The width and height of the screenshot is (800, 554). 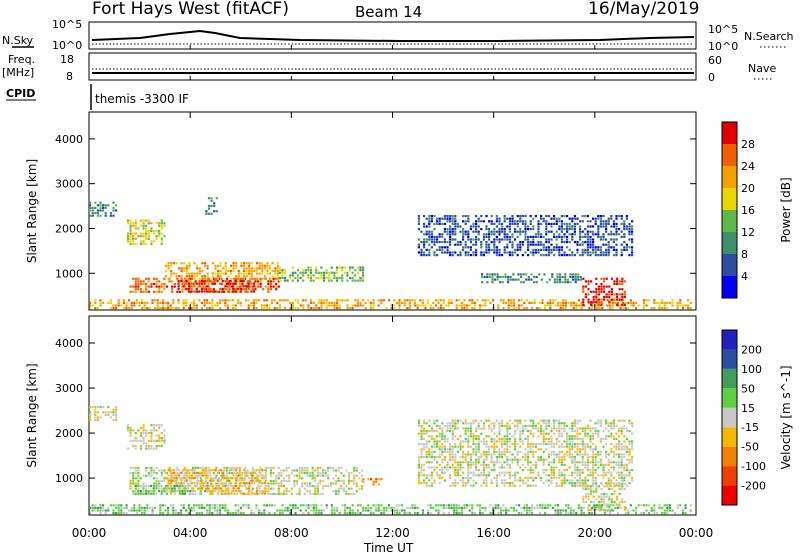 I want to click on nsearch-label: N.Search, so click(x=769, y=36).